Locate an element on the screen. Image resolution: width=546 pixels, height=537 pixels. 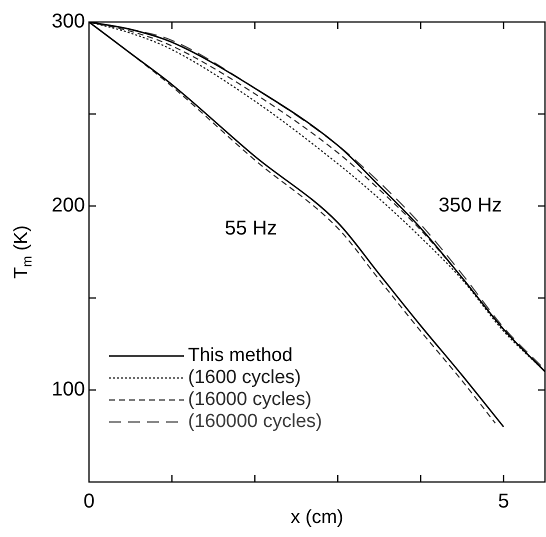
y-tick-label: 300 is located at coordinates (68, 21).